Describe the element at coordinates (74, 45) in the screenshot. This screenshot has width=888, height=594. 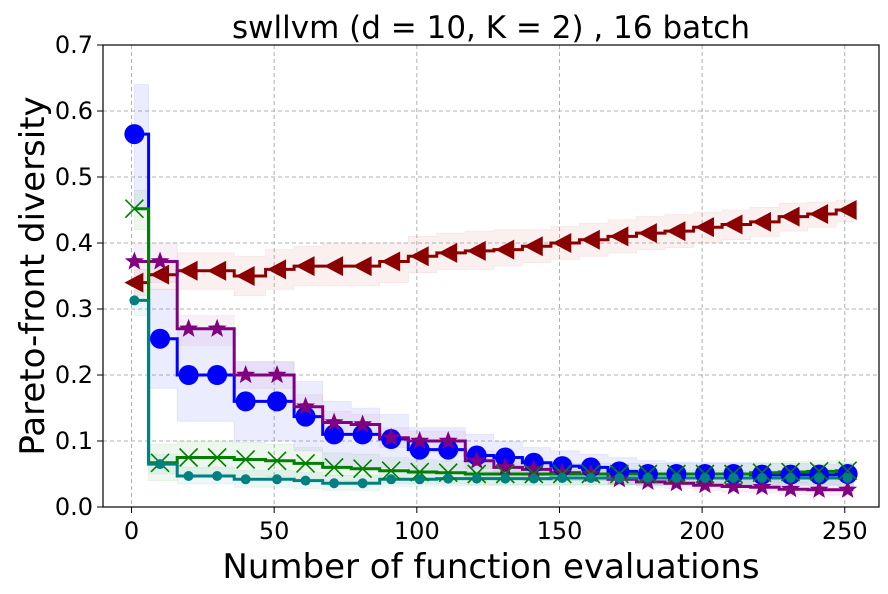
I see `y-tick-label: 0.7` at that location.